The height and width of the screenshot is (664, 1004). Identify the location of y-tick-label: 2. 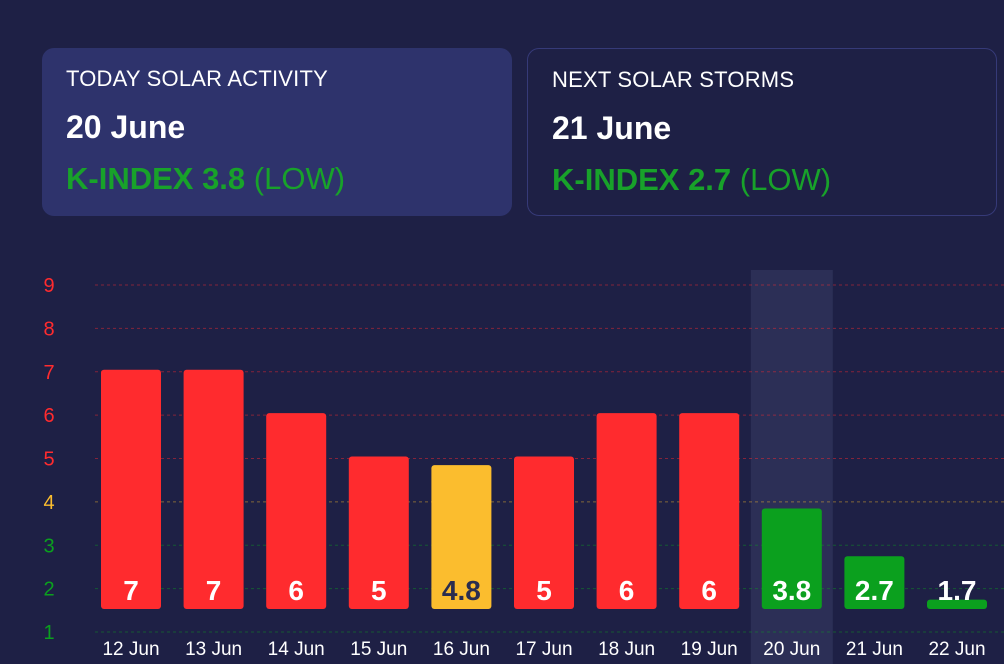
(48, 590).